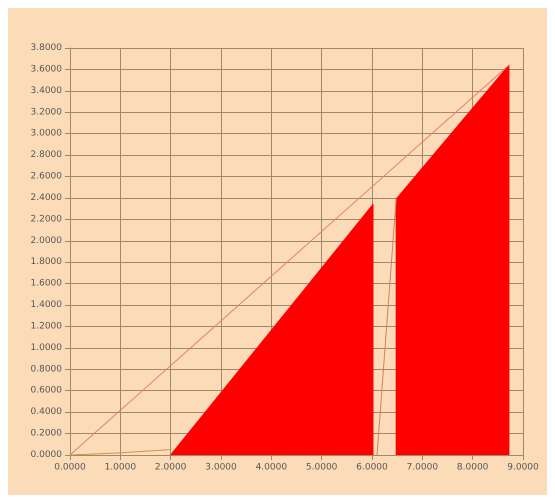  What do you see at coordinates (46, 455) in the screenshot?
I see `y-tick-label: 0.0000` at bounding box center [46, 455].